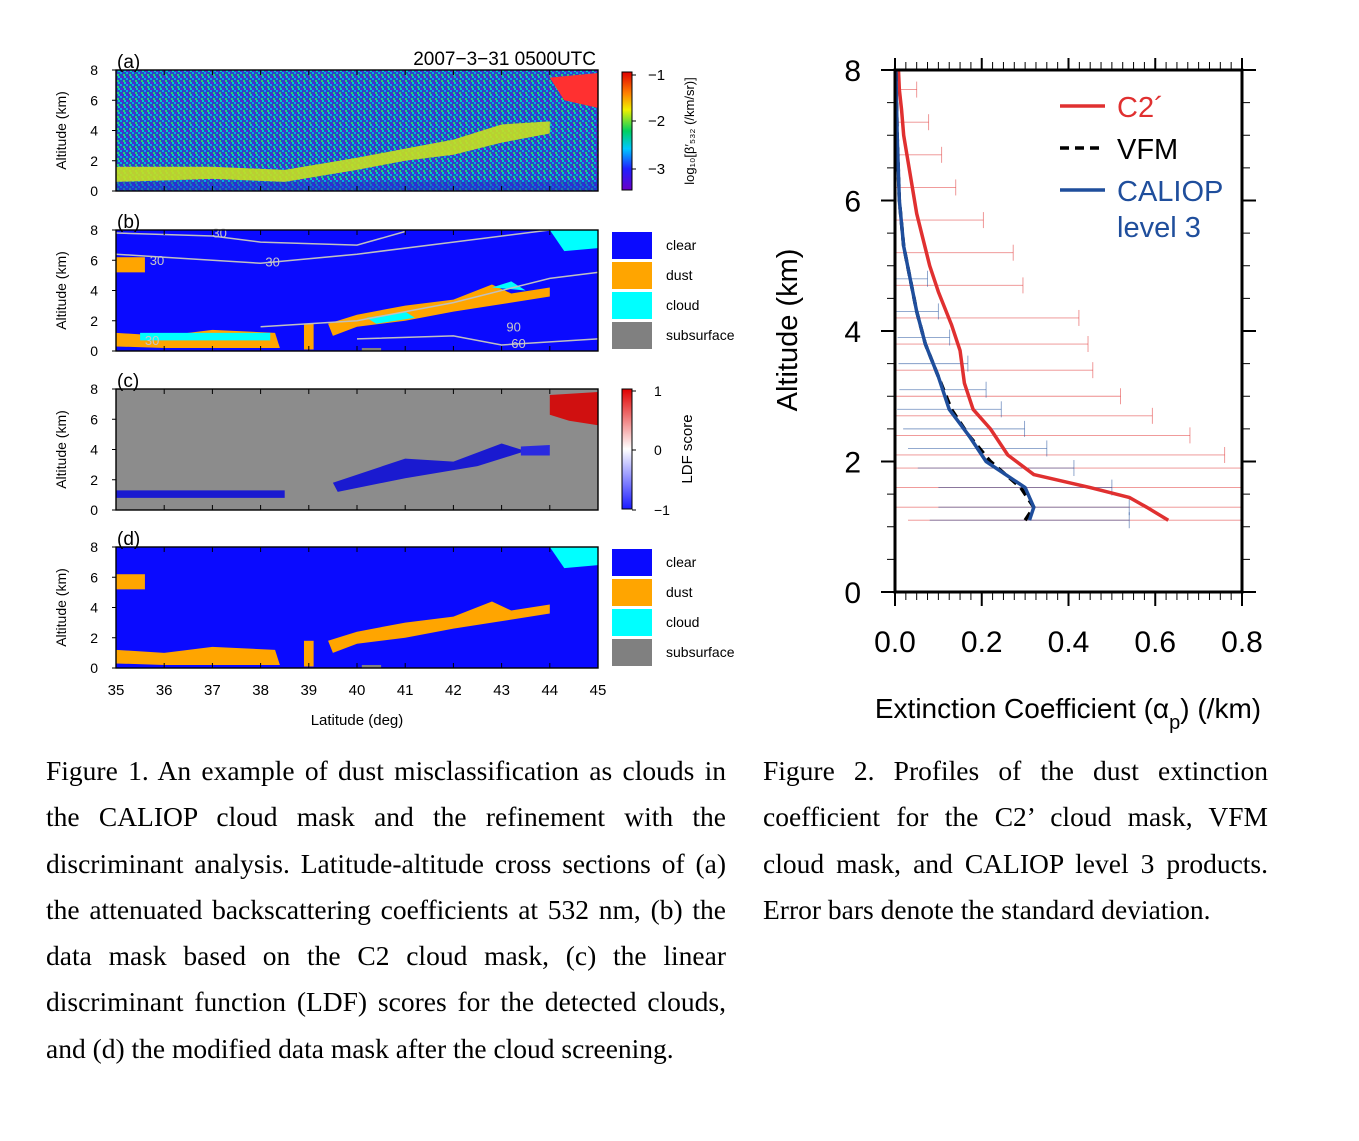 The width and height of the screenshot is (1359, 1141). What do you see at coordinates (656, 169) in the screenshot?
I see `colorbar-tick-label: −3` at bounding box center [656, 169].